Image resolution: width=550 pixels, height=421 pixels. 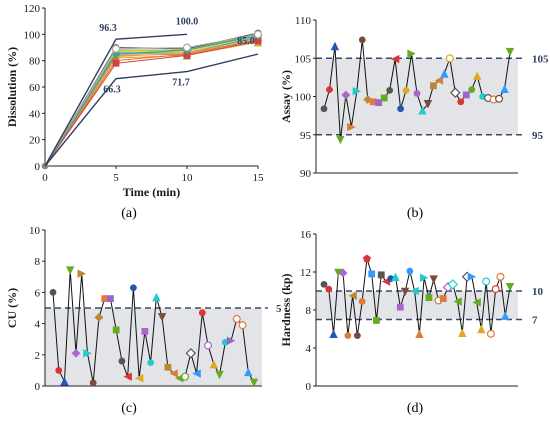 I want to click on panel-label: (a), so click(x=129, y=213).